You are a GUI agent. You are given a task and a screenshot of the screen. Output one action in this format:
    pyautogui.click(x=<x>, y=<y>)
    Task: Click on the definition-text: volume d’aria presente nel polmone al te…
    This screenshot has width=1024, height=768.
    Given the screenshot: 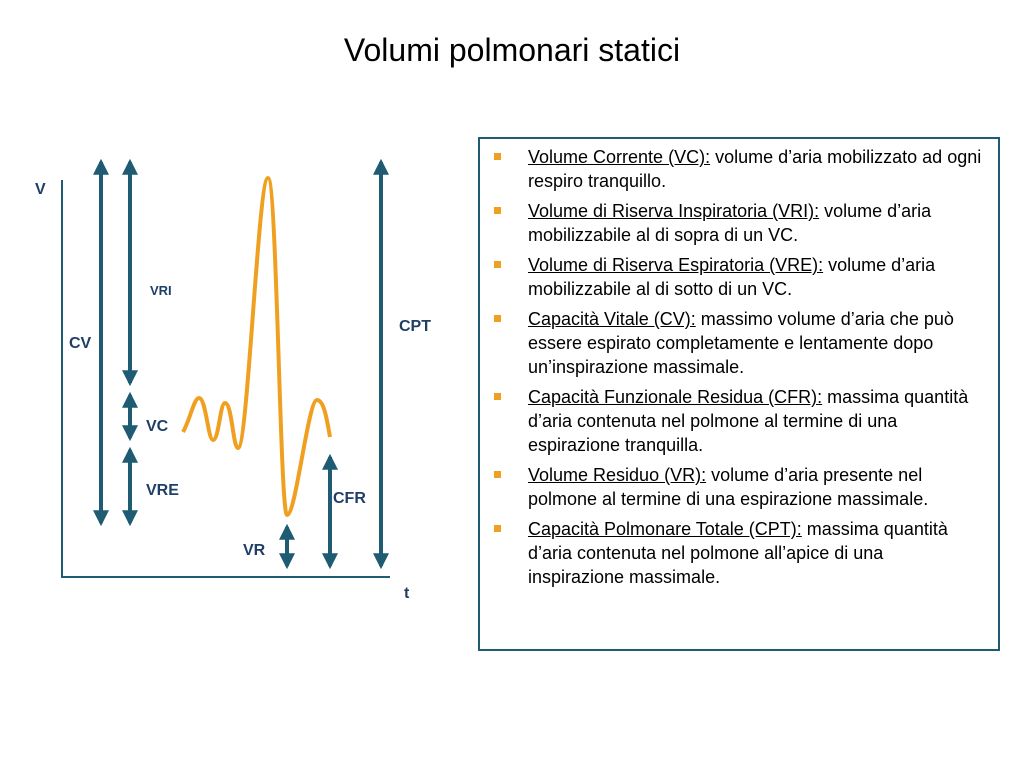 What is the action you would take?
    pyautogui.click(x=728, y=487)
    